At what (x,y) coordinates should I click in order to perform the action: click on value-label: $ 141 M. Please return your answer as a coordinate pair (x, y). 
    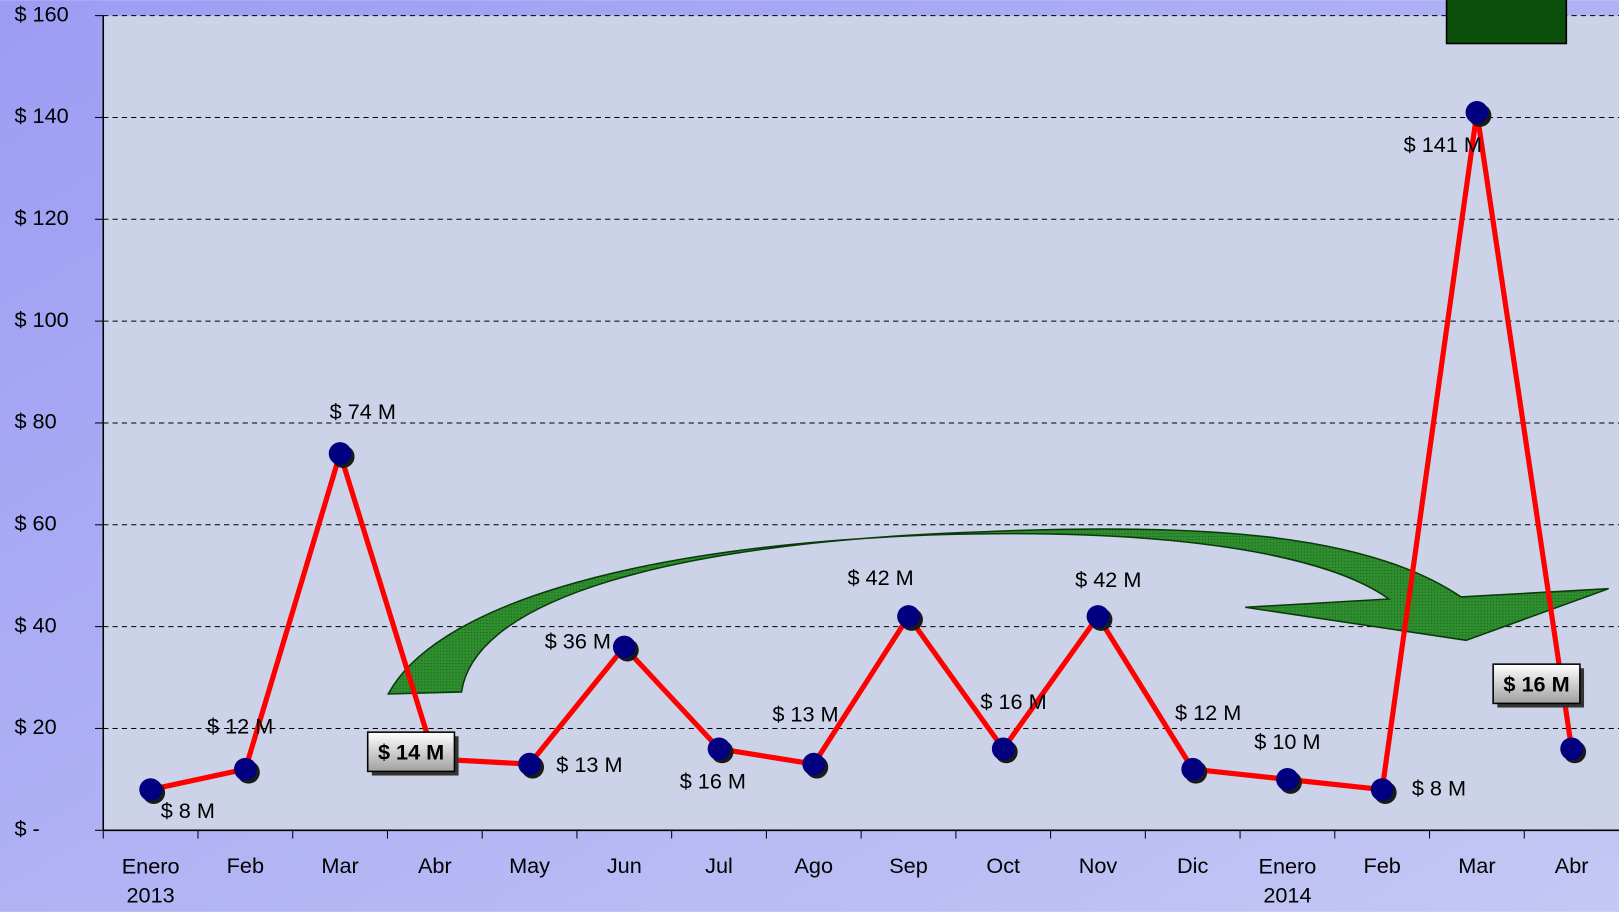
    Looking at the image, I should click on (1443, 144).